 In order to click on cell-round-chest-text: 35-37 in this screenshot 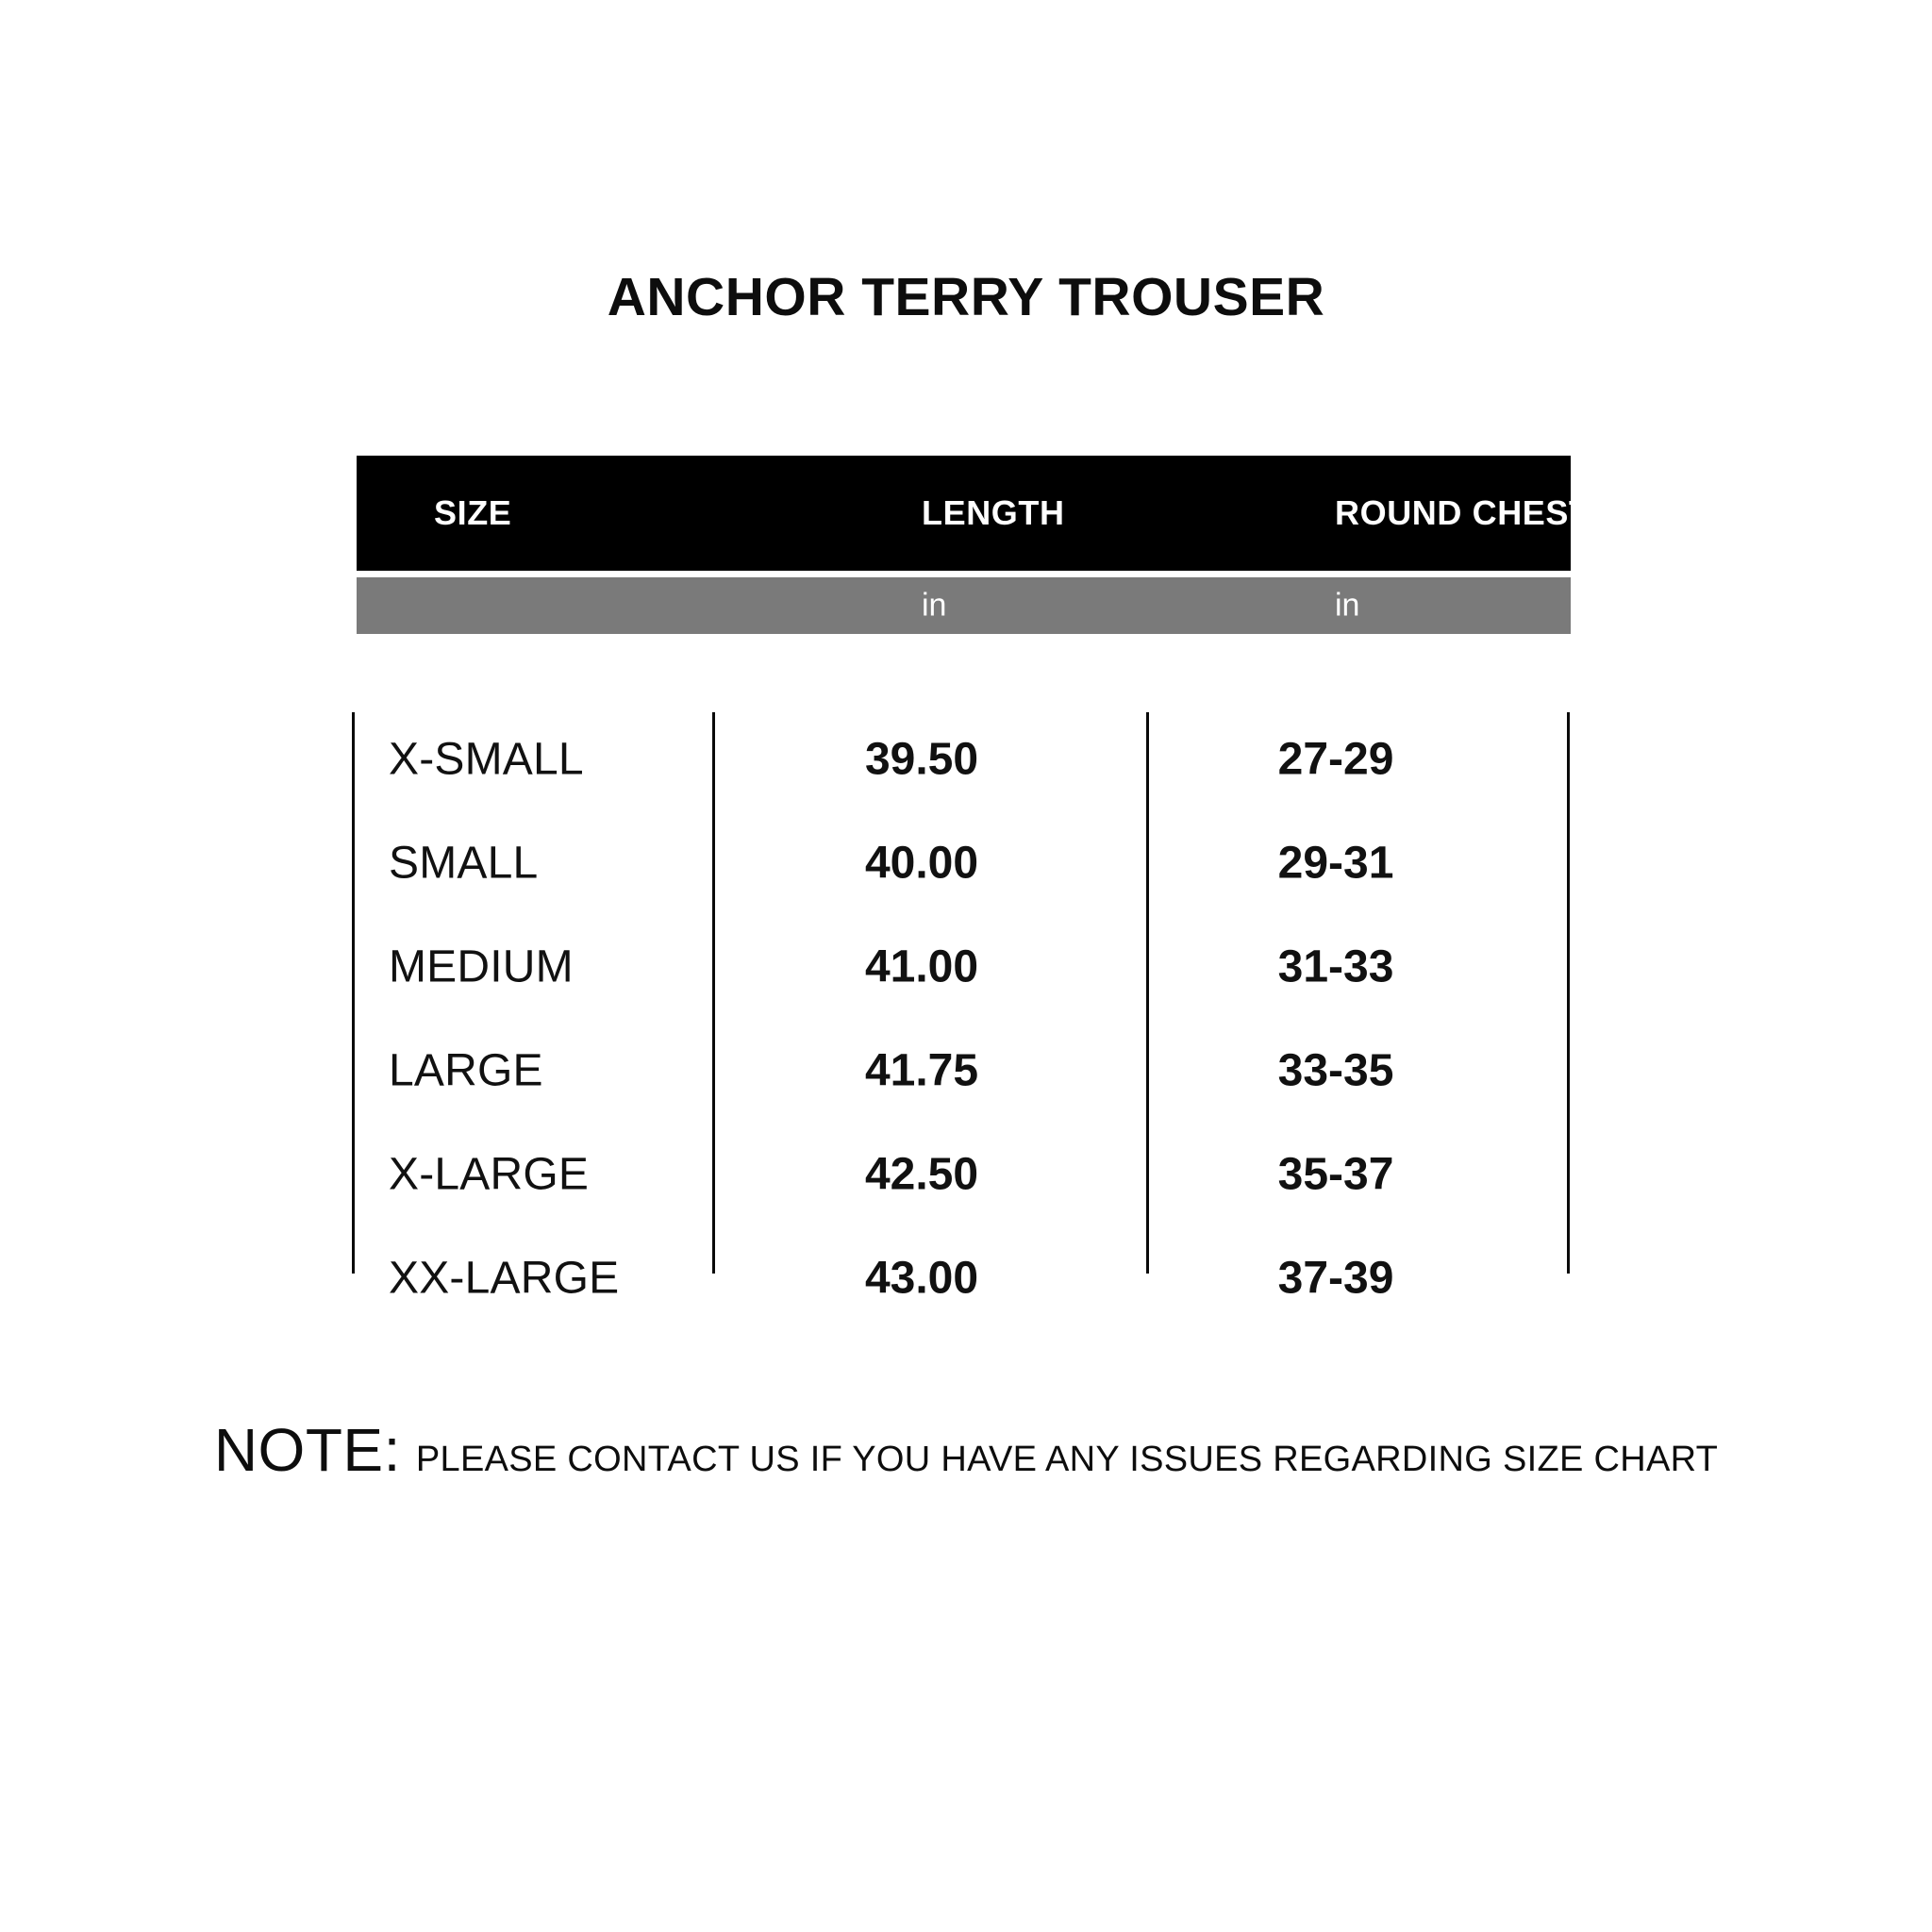, I will do `click(1336, 1174)`.